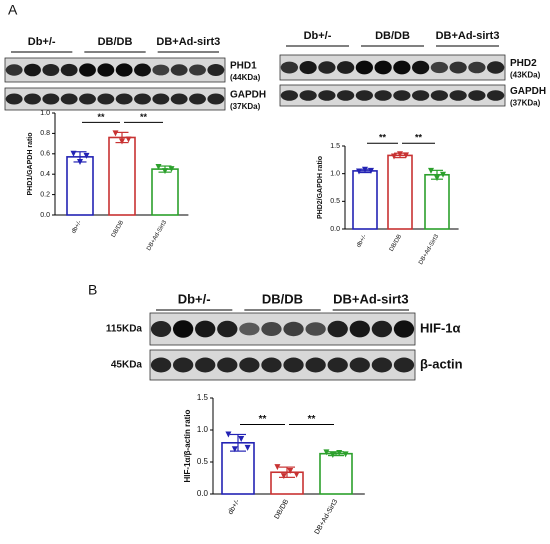 This screenshot has width=550, height=544. I want to click on error-bar, so click(238, 442).